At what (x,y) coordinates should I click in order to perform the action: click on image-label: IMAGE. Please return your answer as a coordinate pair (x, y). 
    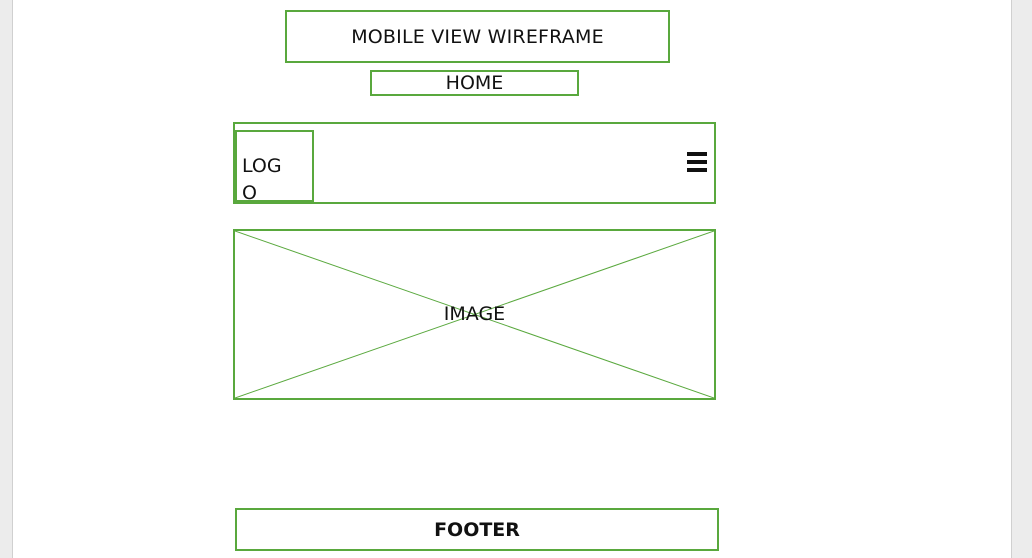
    Looking at the image, I should click on (474, 314).